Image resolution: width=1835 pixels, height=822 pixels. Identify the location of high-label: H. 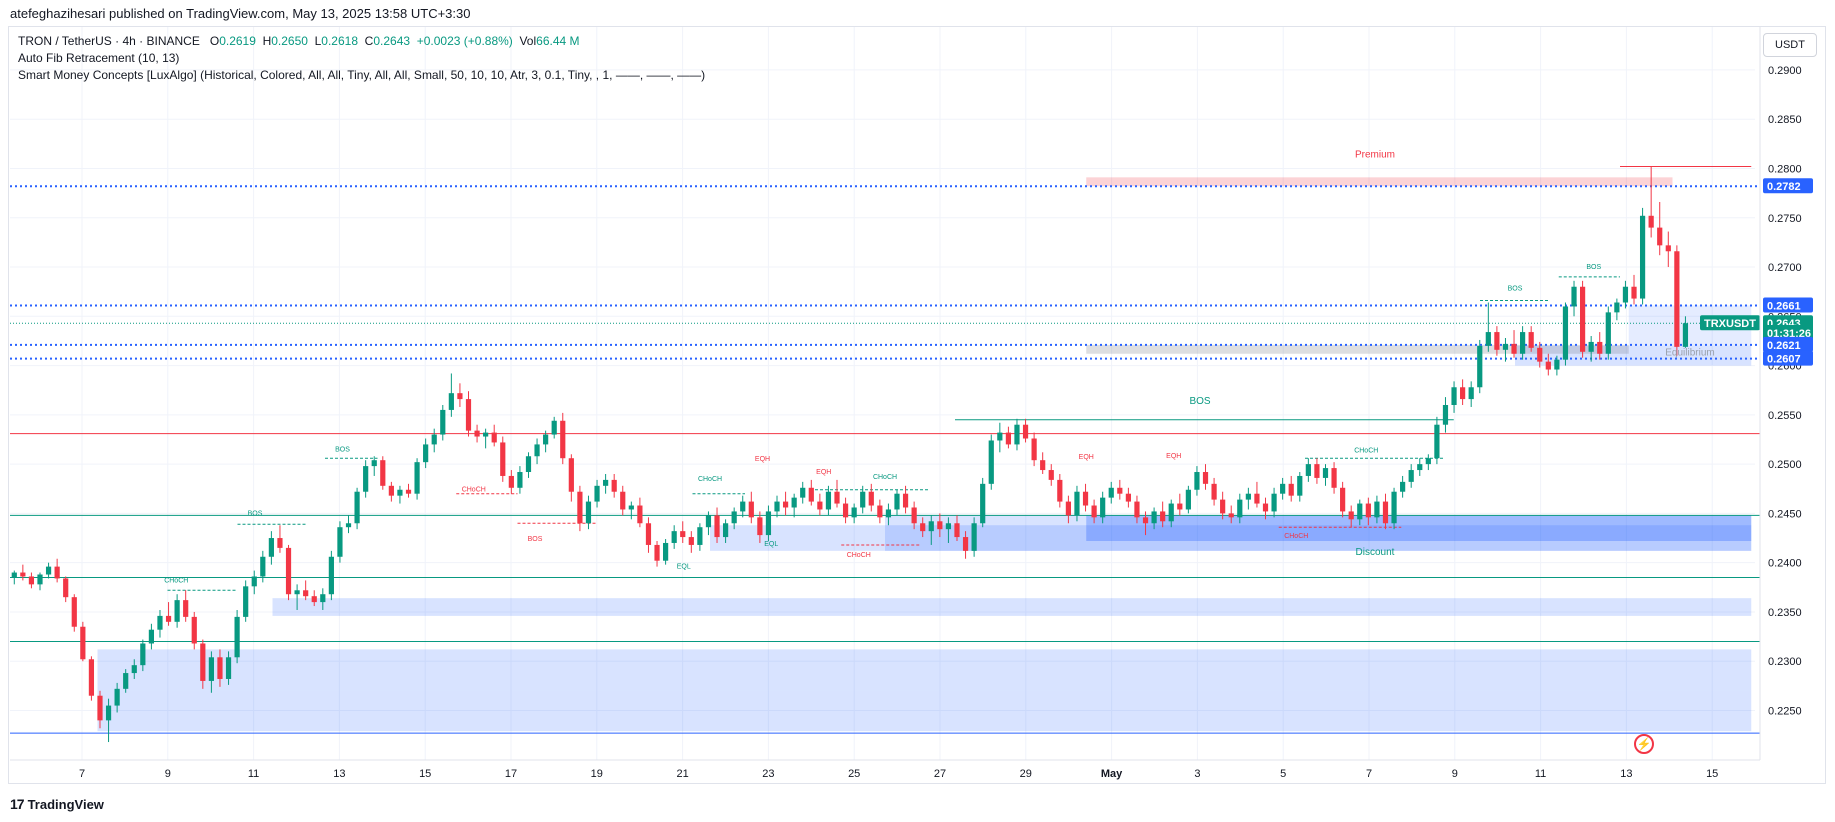
(267, 41).